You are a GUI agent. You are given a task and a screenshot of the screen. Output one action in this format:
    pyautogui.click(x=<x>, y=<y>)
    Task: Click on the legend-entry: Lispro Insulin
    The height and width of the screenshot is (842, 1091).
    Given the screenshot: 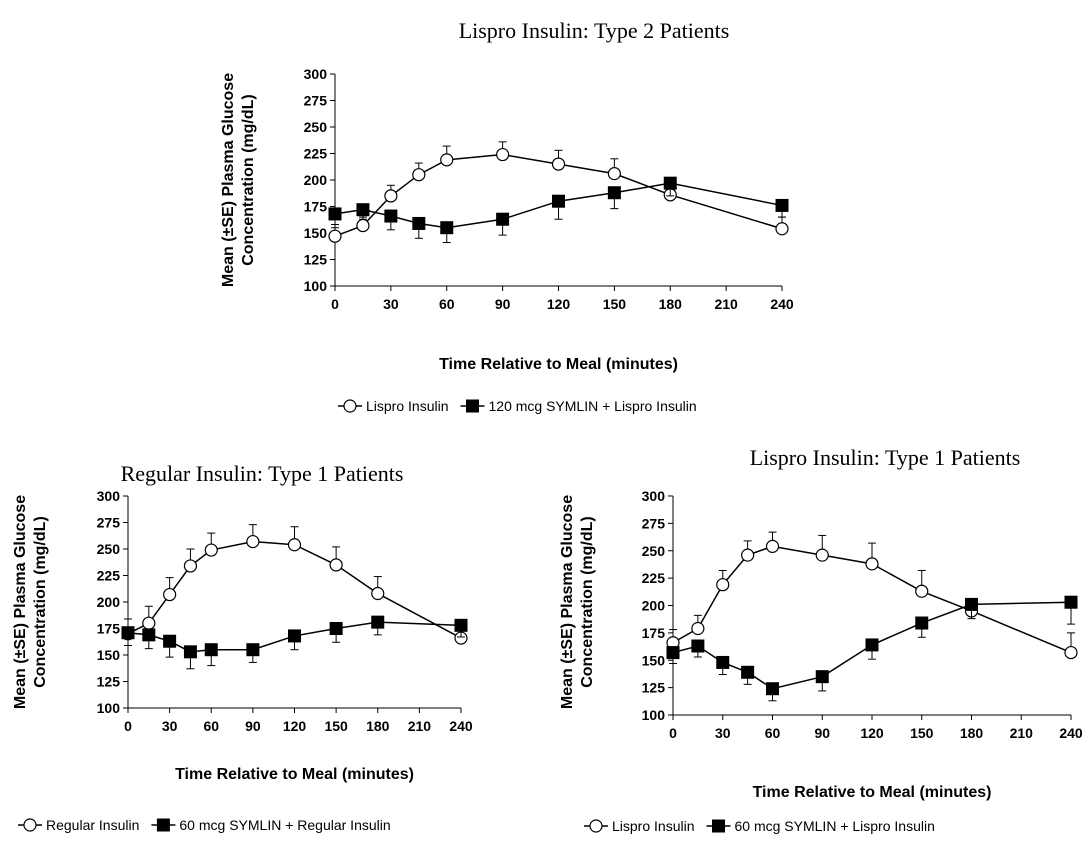 What is the action you would take?
    pyautogui.click(x=407, y=406)
    